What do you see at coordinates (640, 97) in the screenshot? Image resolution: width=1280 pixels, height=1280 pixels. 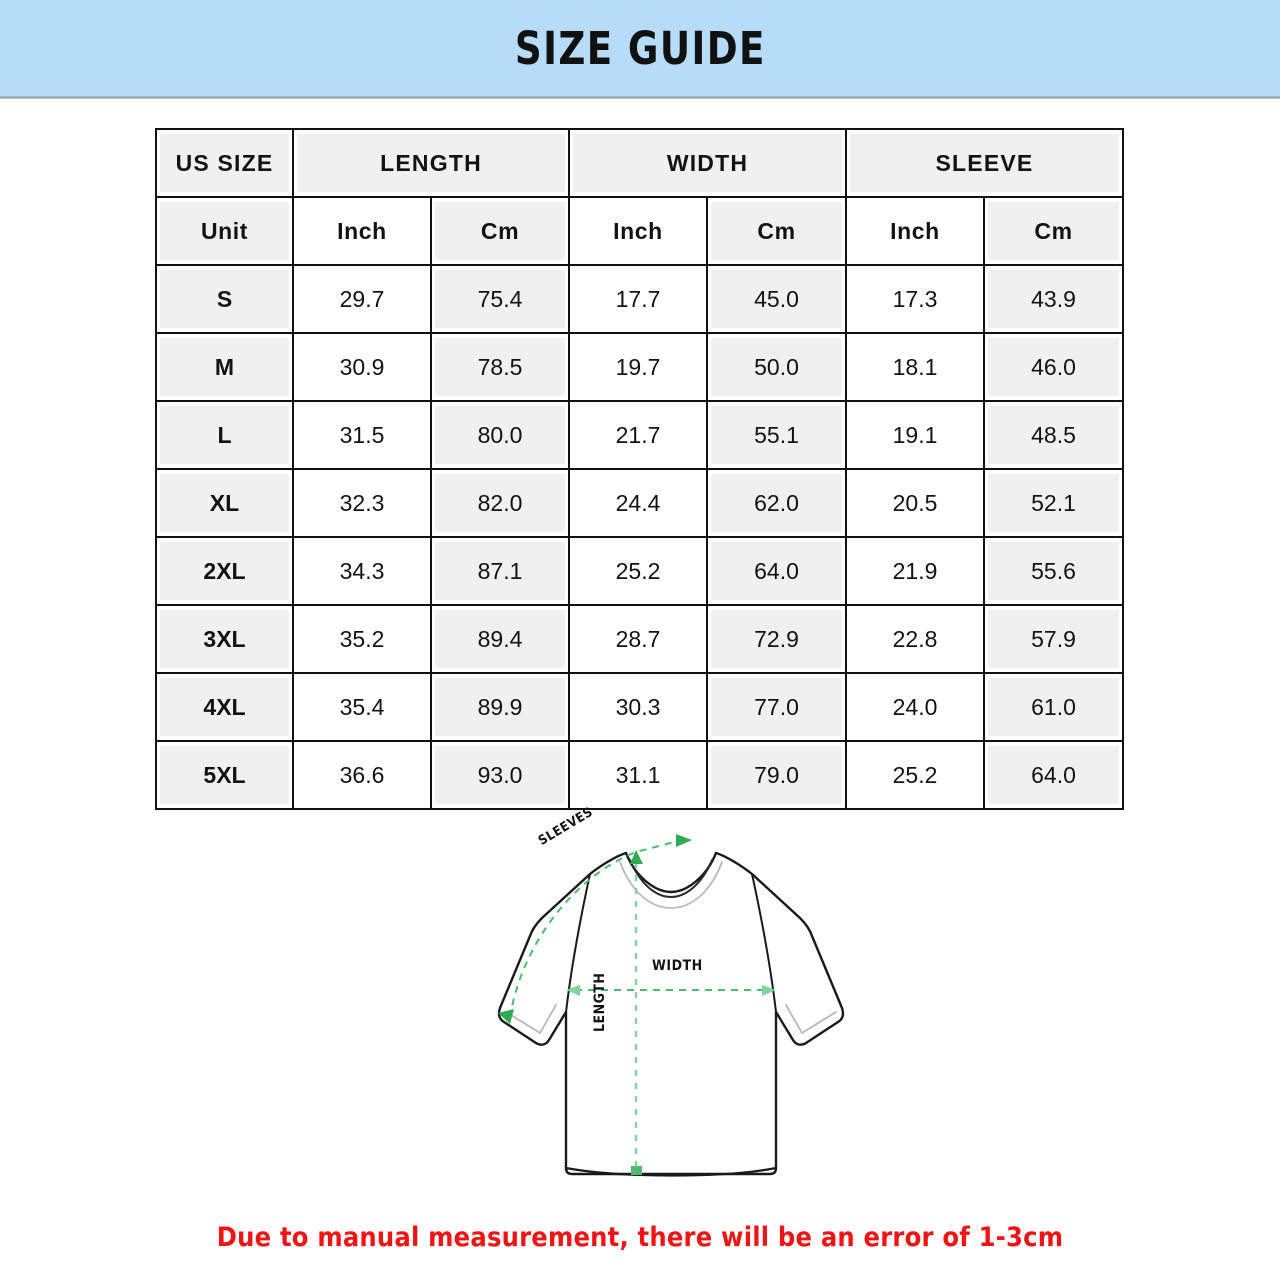 I see `banner-divider` at bounding box center [640, 97].